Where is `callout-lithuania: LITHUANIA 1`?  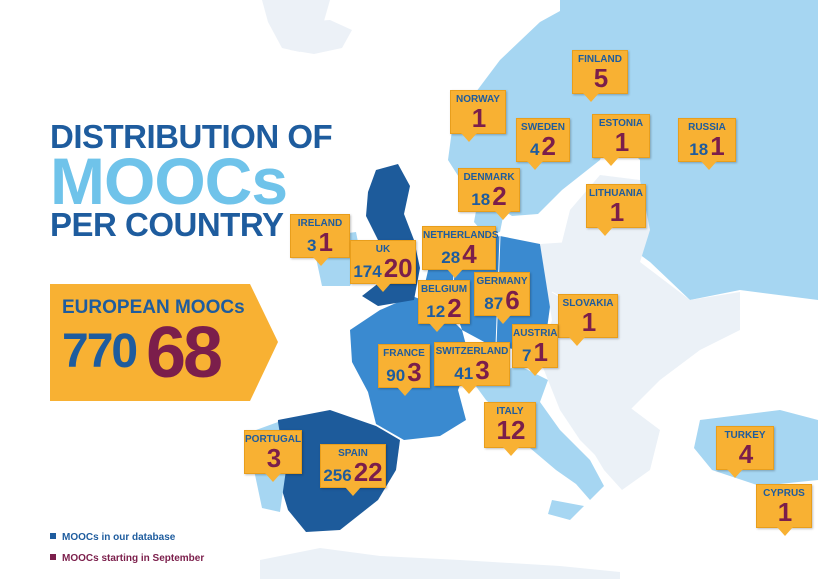
callout-lithuania: LITHUANIA 1 is located at coordinates (616, 210).